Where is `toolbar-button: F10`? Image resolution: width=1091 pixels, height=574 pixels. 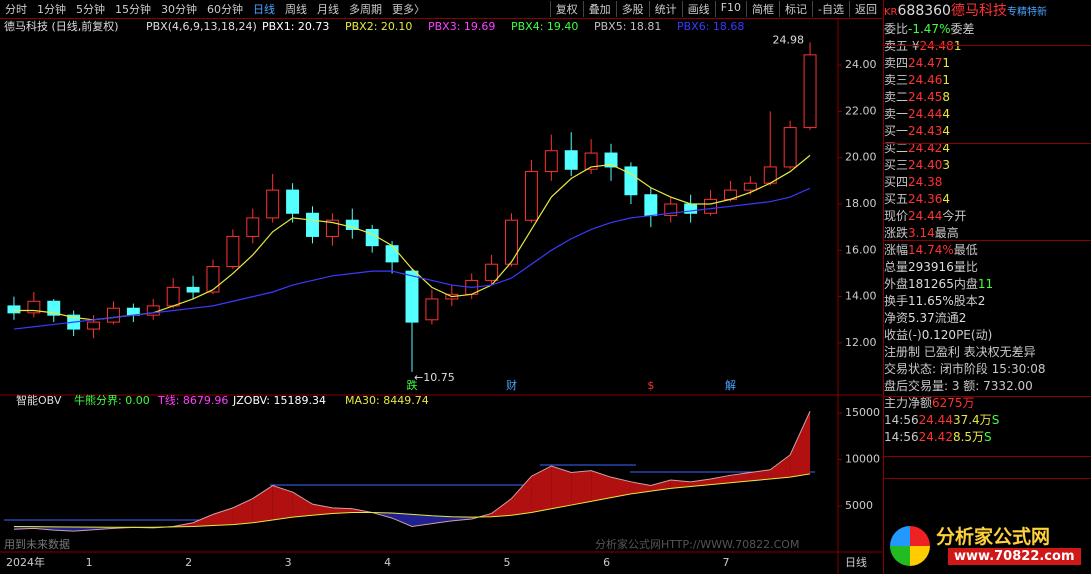
toolbar-button: F10 is located at coordinates (730, 9).